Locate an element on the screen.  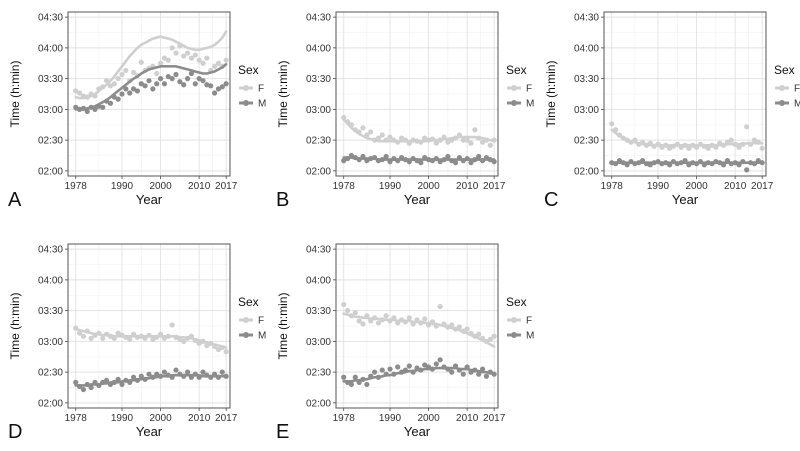
panel-letter: C is located at coordinates (551, 200).